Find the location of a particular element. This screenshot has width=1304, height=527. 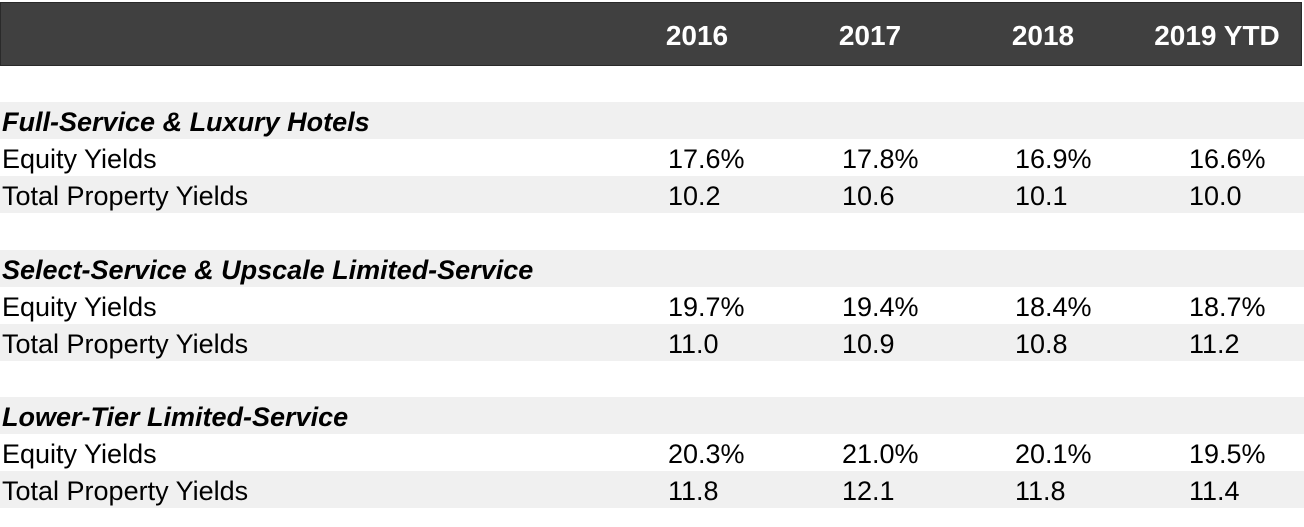

section-title-row: Lower-Tier Limited-Service is located at coordinates (652, 415).